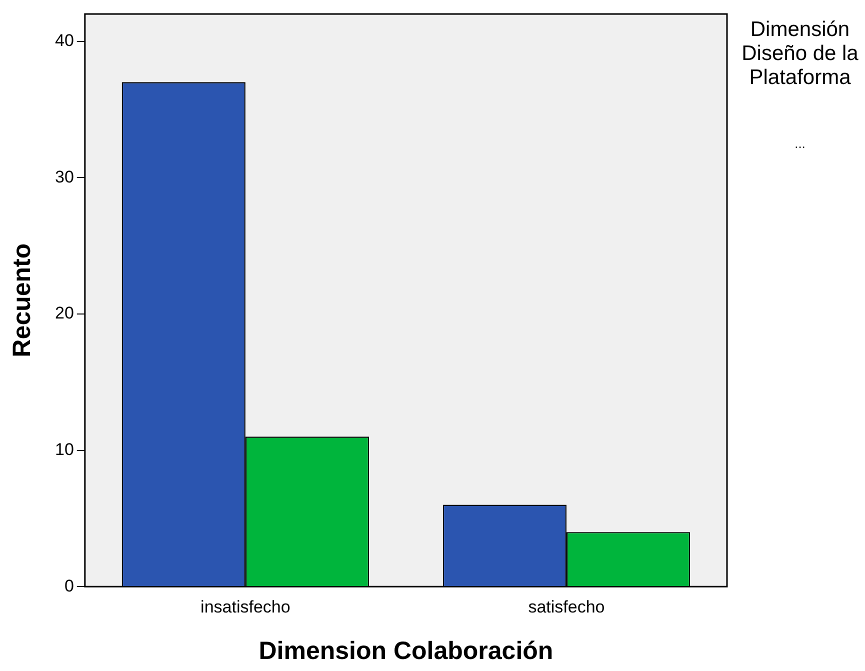 The width and height of the screenshot is (865, 671). Describe the element at coordinates (406, 650) in the screenshot. I see `x-axis-title: Dimension Colaboración` at that location.